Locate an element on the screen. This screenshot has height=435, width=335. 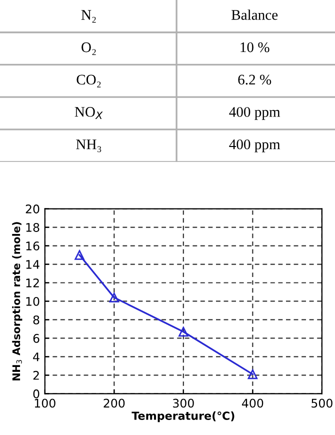
y-tick-label: 6 is located at coordinates (36, 338).